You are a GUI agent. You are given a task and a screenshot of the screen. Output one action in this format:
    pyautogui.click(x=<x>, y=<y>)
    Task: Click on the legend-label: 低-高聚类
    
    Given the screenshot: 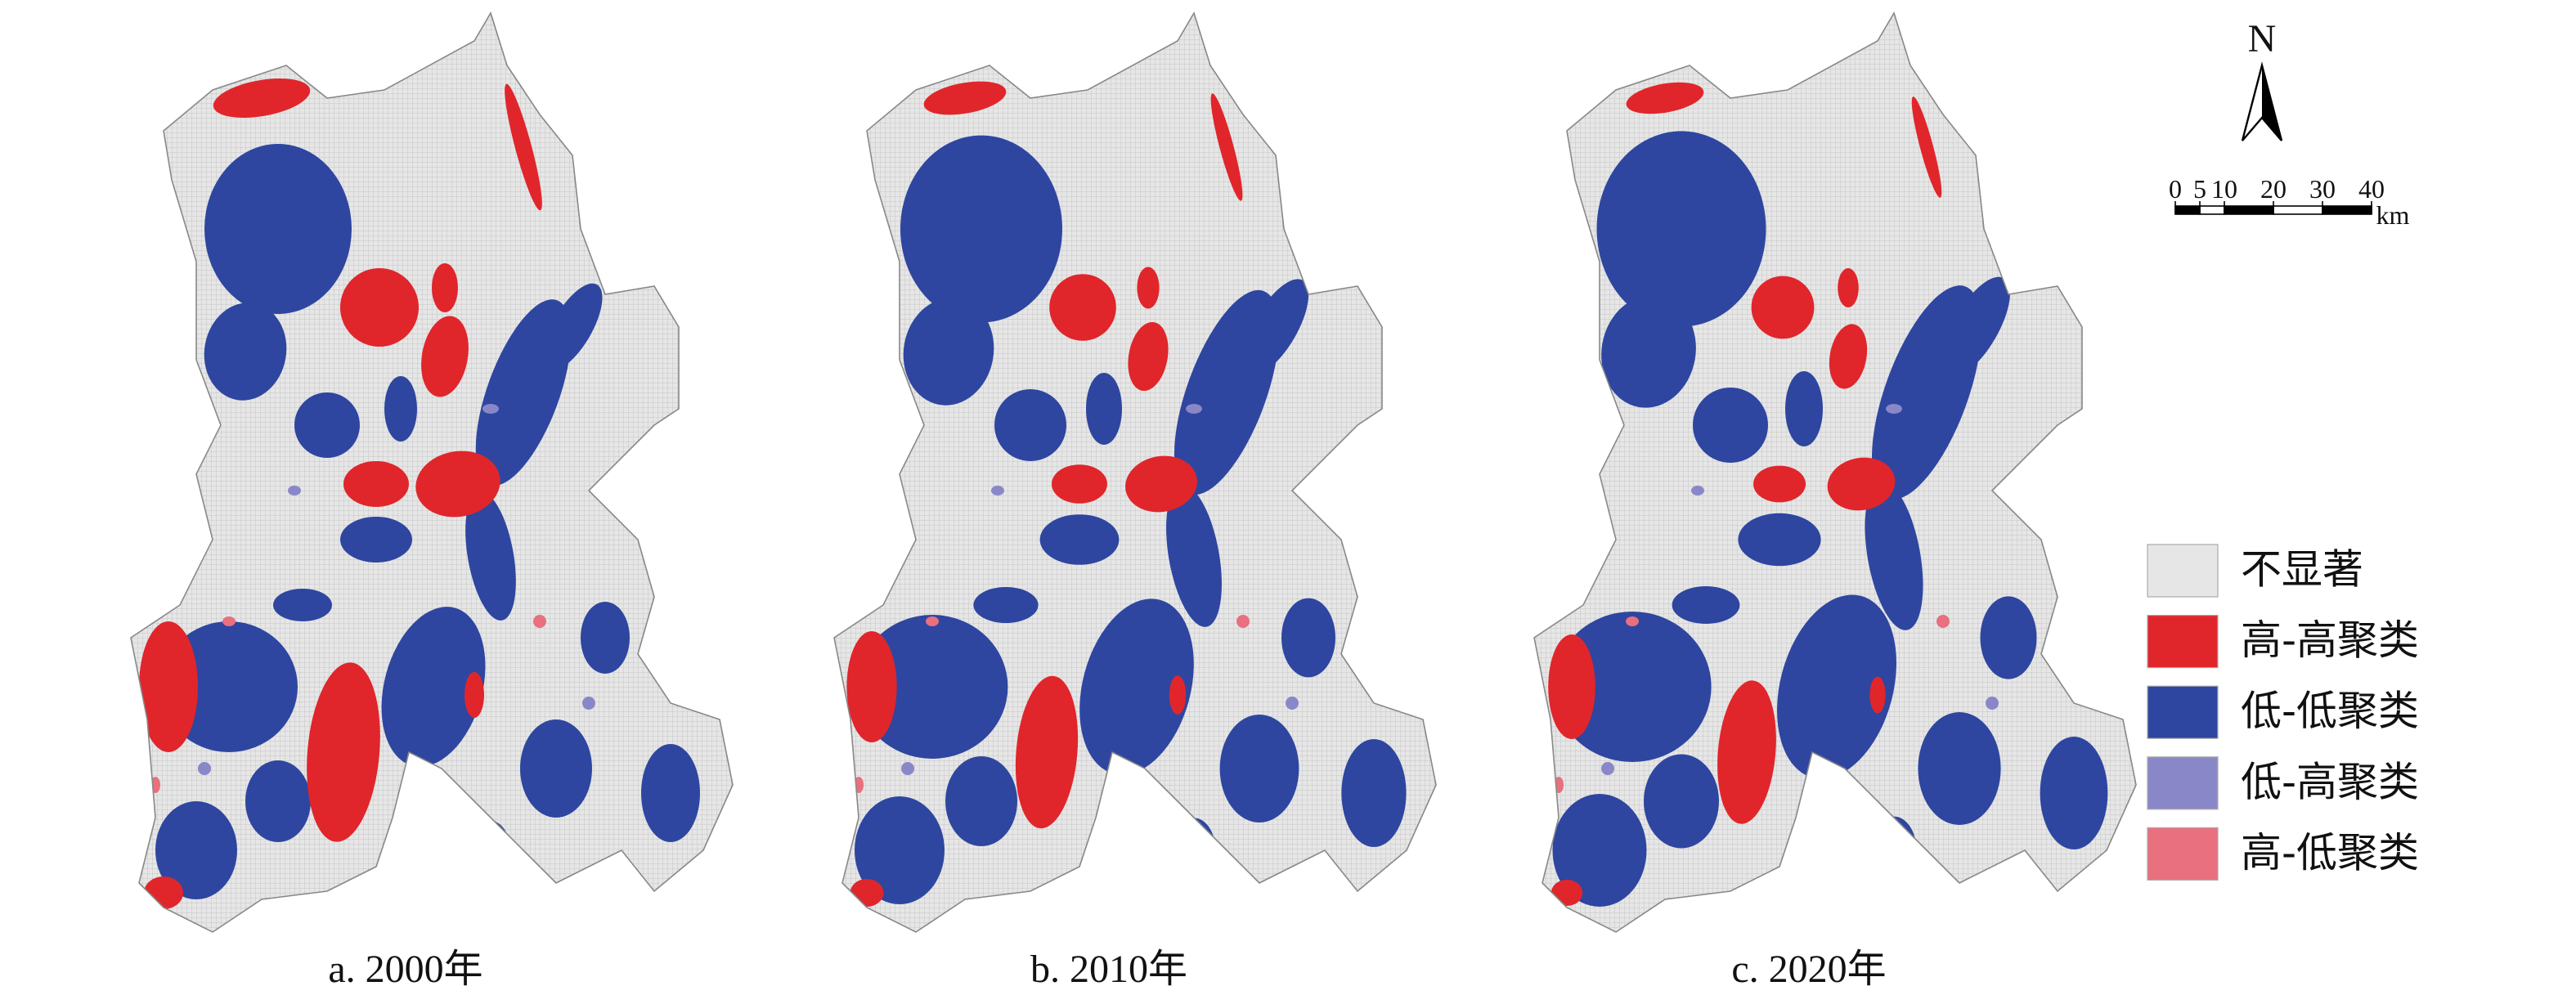 What is the action you would take?
    pyautogui.click(x=2330, y=781)
    